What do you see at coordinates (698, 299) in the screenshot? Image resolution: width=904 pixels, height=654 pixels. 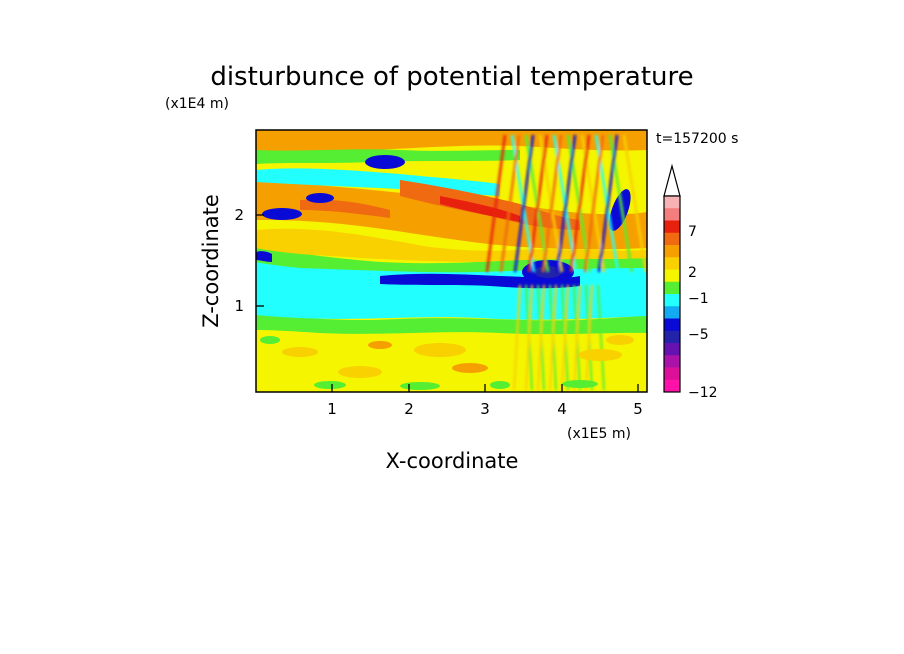 I see `colorbar-label: −1` at bounding box center [698, 299].